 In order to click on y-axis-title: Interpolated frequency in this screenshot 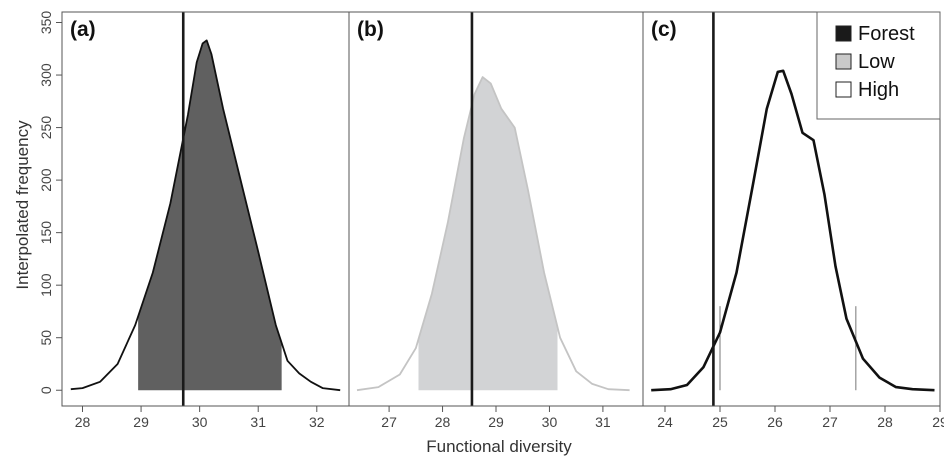, I will do `click(22, 205)`.